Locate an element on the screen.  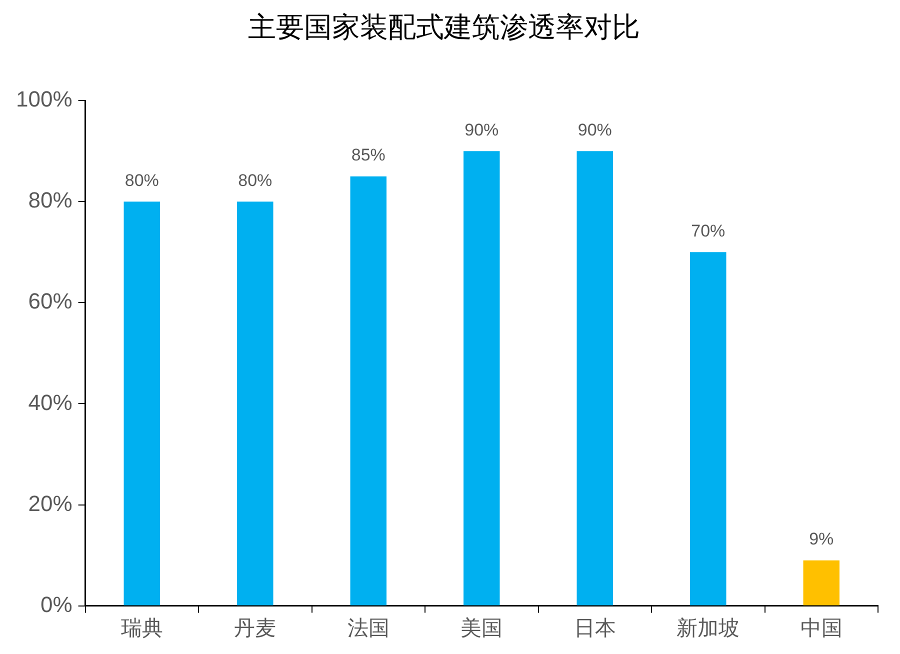
data-label: 70% is located at coordinates (708, 230).